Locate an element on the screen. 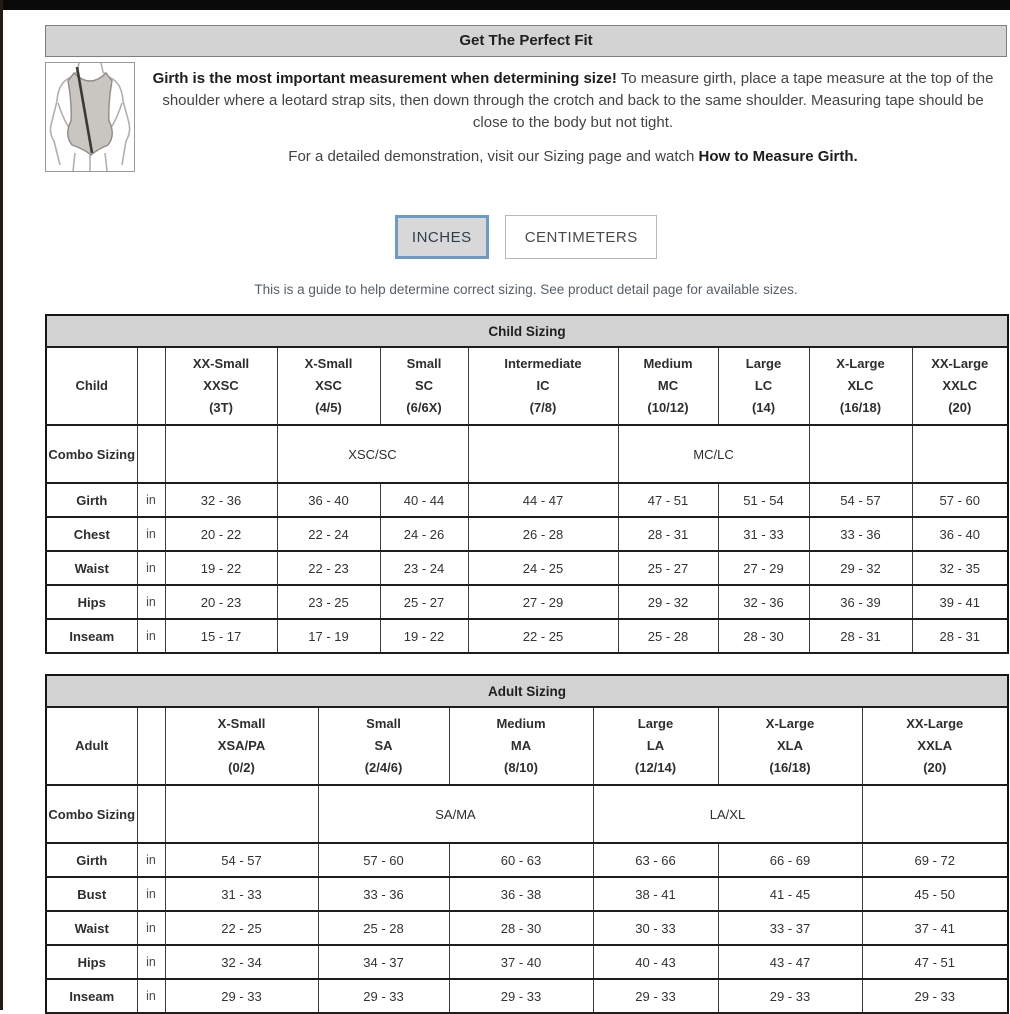 The width and height of the screenshot is (1010, 1014). measurement-value-cell: 36 - 38 is located at coordinates (521, 894).